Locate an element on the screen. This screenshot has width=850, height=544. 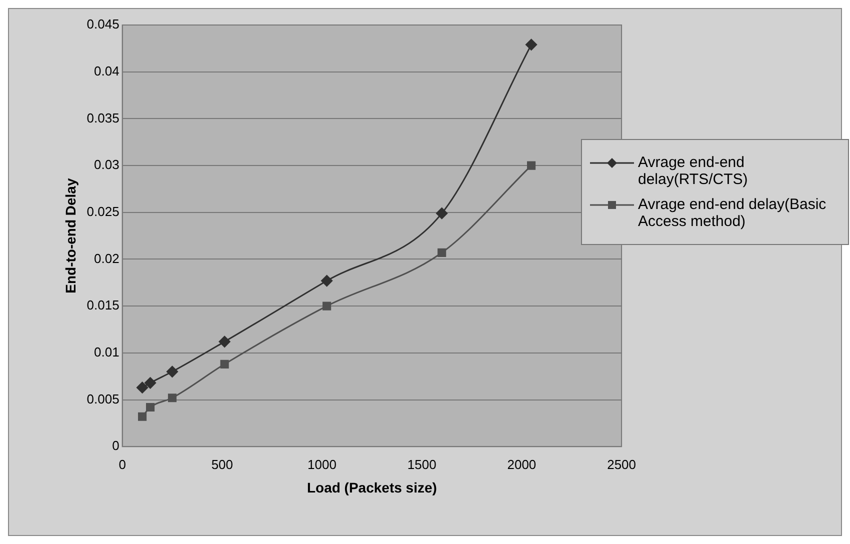
legend-label: Avrage end-end delay(Basic Access method) is located at coordinates (733, 213).